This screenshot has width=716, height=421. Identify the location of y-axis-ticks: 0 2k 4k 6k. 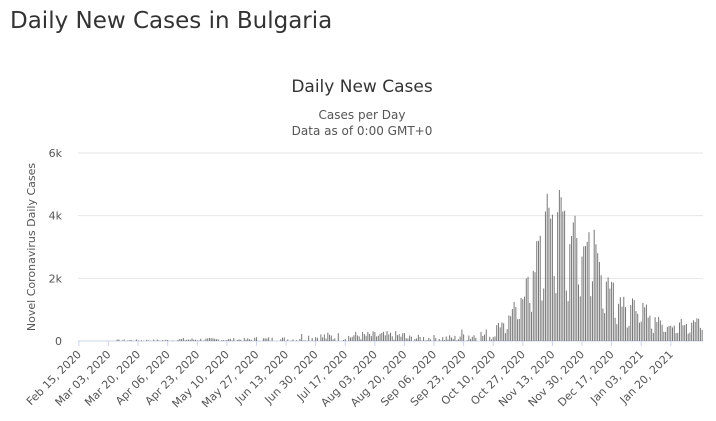
(56, 247).